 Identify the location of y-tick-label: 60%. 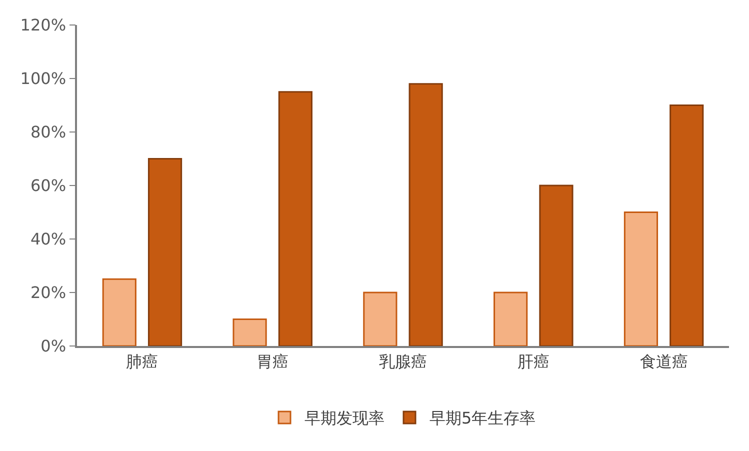
(48, 186).